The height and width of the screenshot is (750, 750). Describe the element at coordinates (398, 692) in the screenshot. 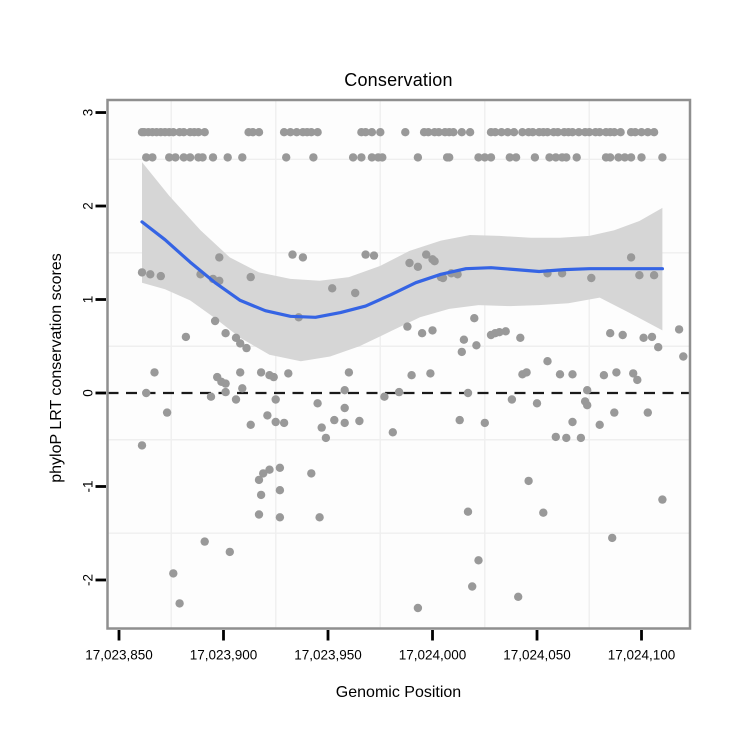

I see `x-axis-label: Genomic Position` at that location.